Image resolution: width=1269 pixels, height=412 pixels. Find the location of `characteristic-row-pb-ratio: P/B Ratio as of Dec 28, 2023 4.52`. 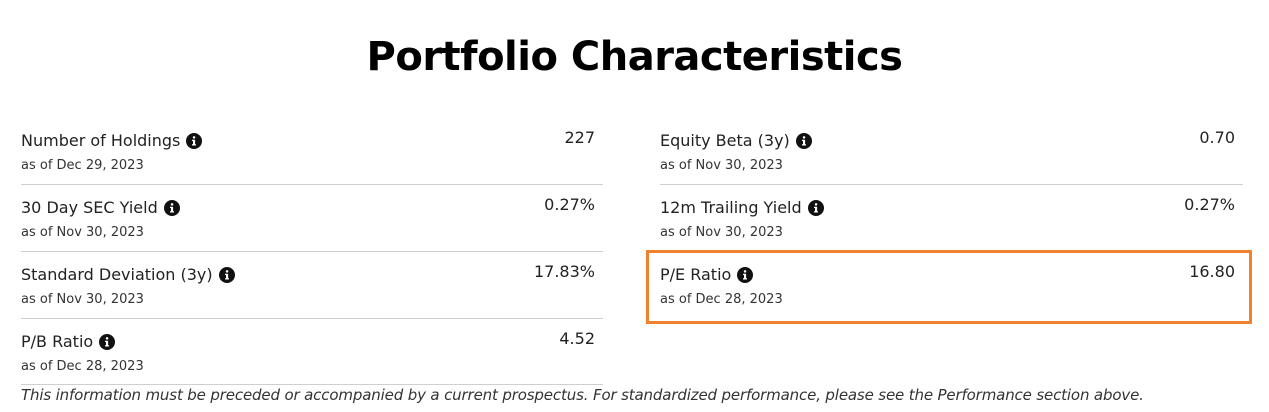

characteristic-row-pb-ratio: P/B Ratio as of Dec 28, 2023 4.52 is located at coordinates (312, 352).